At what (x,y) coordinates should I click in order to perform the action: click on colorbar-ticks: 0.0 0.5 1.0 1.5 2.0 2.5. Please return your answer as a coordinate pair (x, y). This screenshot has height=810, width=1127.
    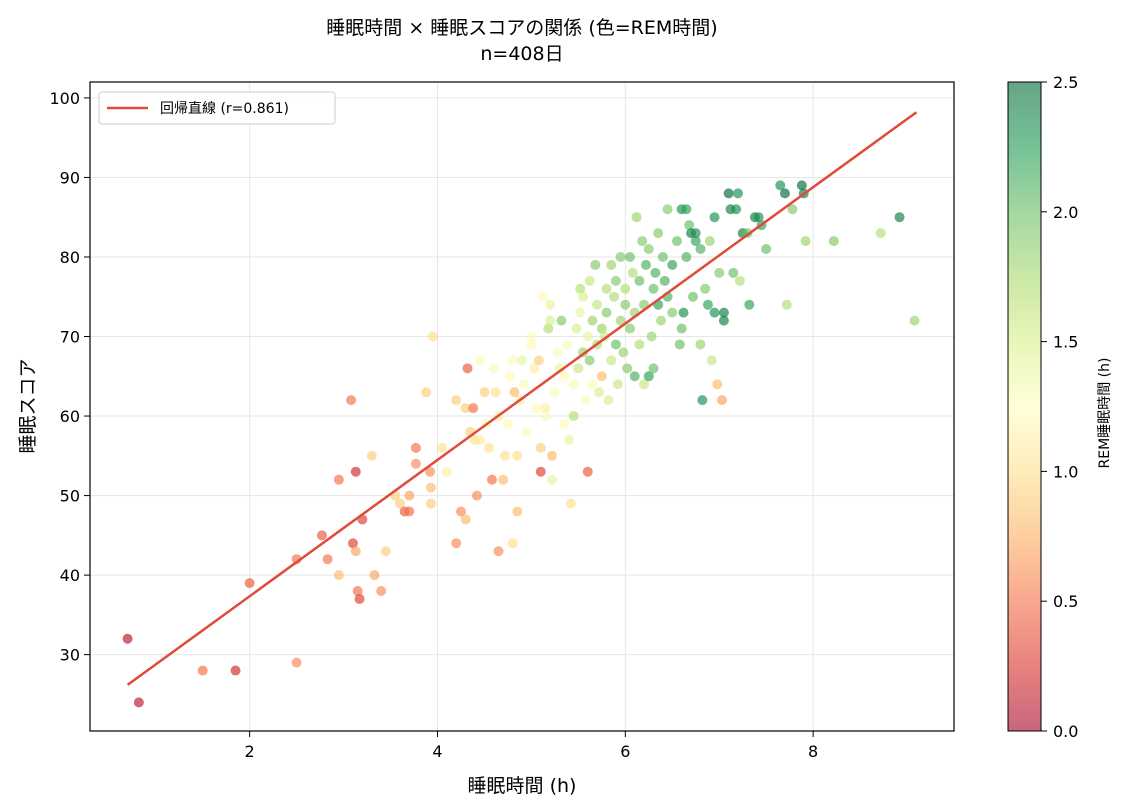
    Looking at the image, I should click on (1059, 407).